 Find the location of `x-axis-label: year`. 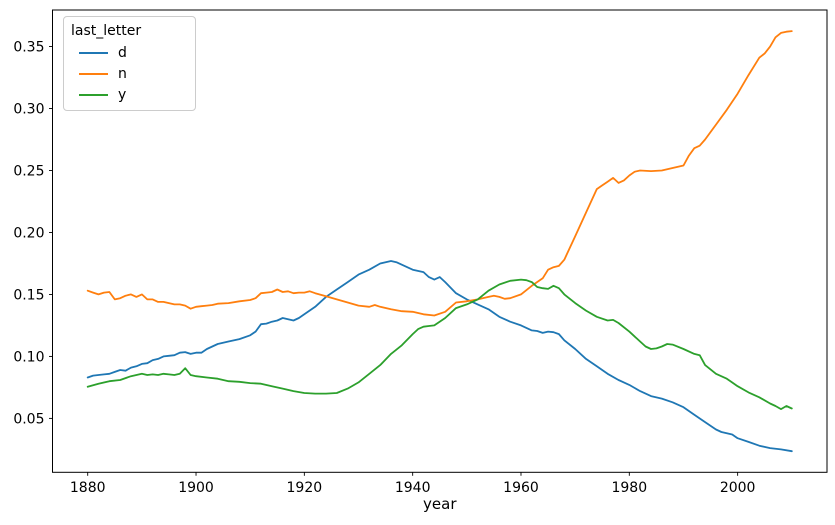

x-axis-label: year is located at coordinates (440, 504).